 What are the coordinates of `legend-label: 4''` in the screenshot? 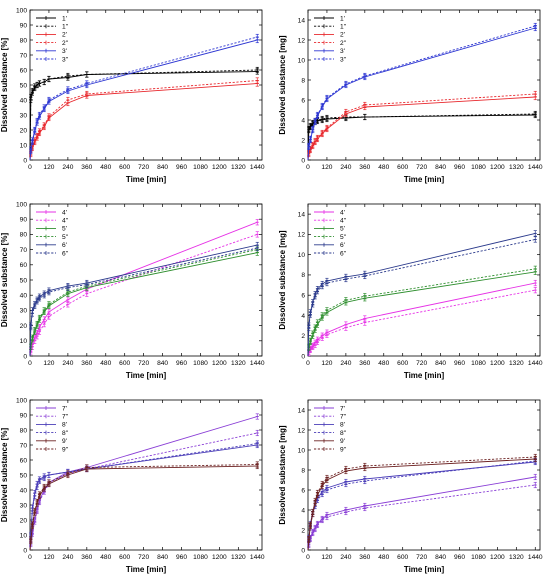 It's located at (343, 221).